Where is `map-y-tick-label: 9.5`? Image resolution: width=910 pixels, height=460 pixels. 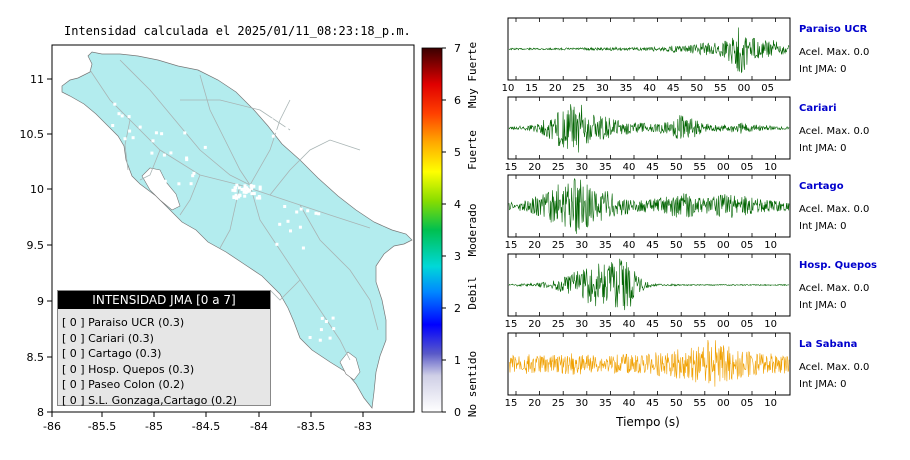 map-y-tick-label: 9.5 is located at coordinates (36, 245).